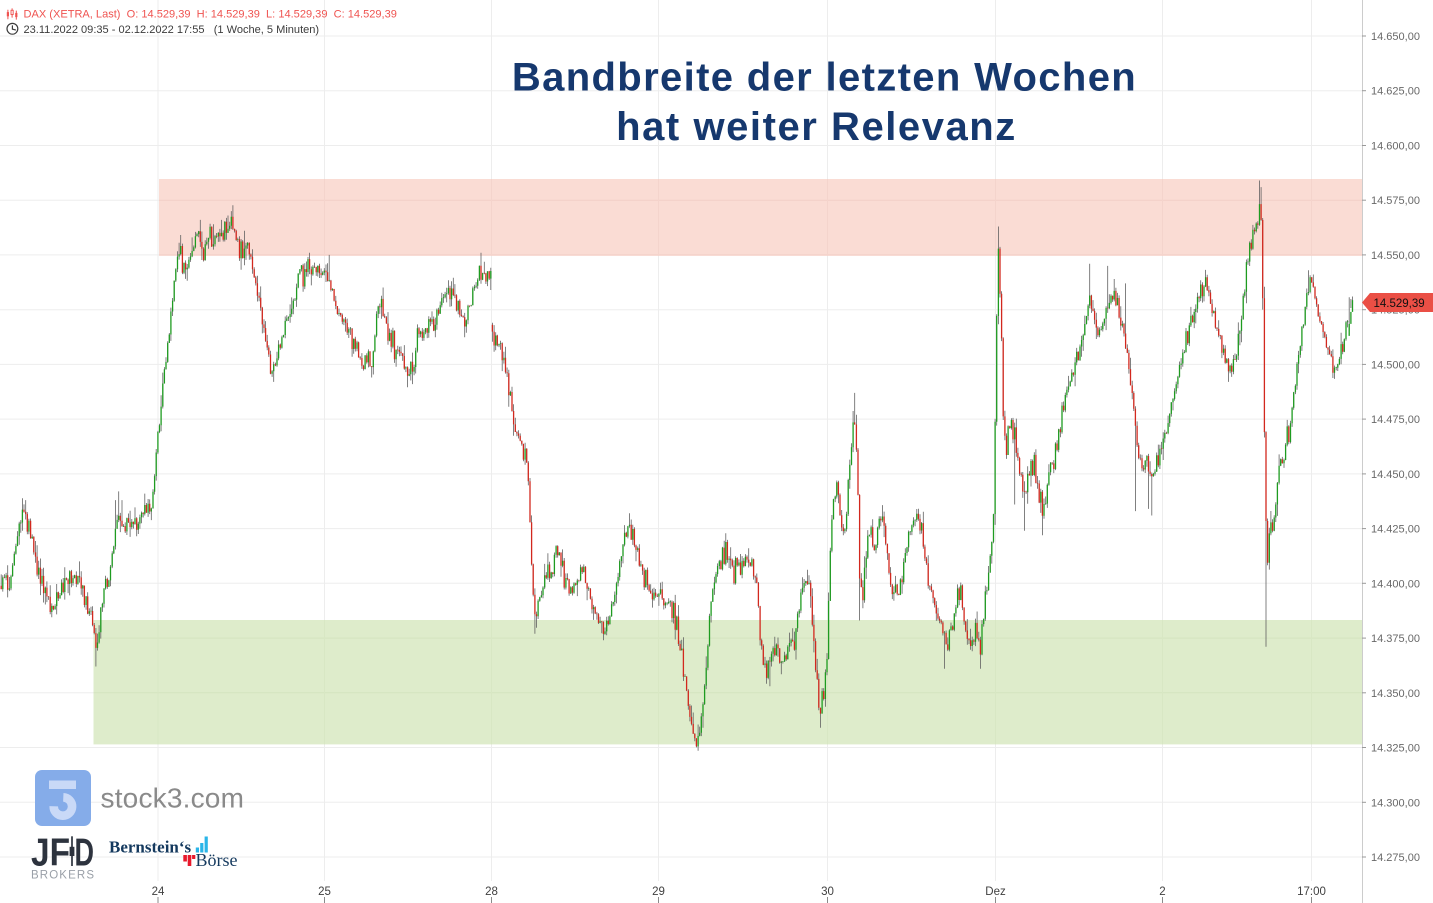 Image resolution: width=1433 pixels, height=903 pixels. Describe the element at coordinates (1395, 749) in the screenshot. I see `svg-text: 14.325,00` at that location.